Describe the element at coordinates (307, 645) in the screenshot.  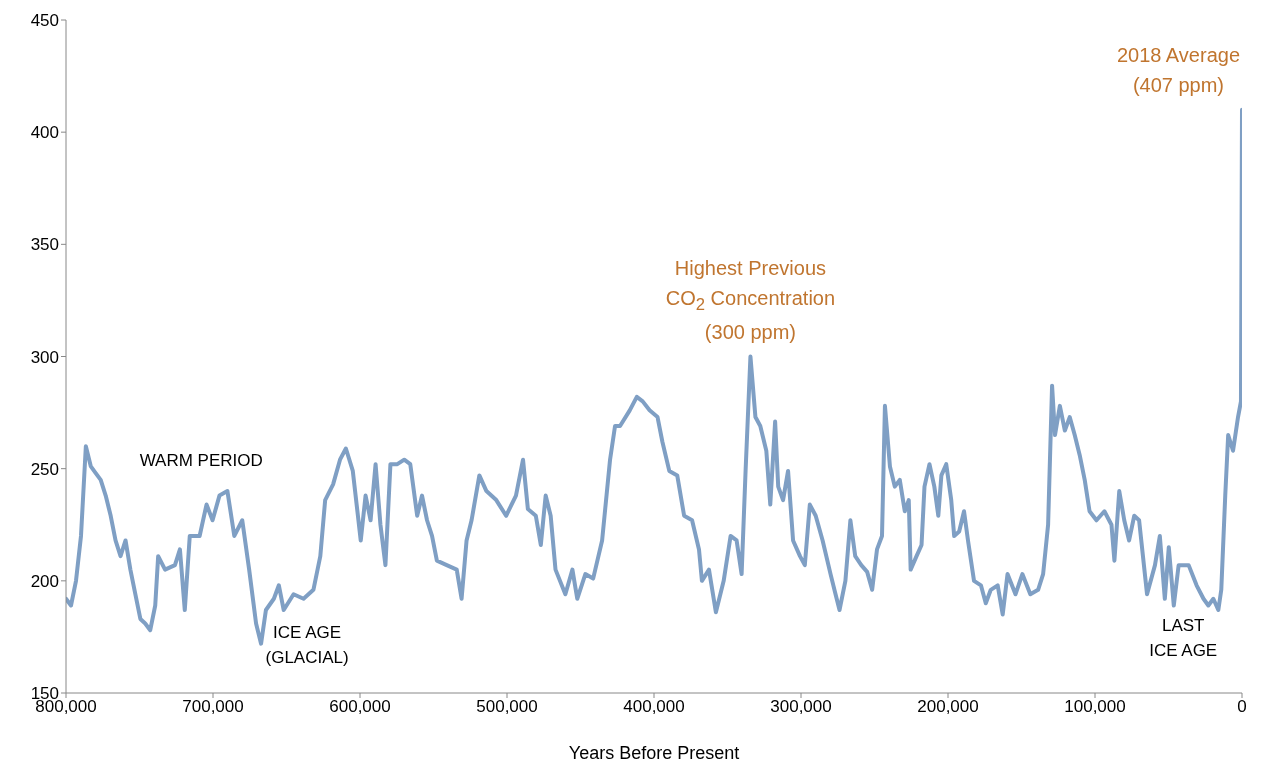
I see `annotation: ICE AGE (GLACIAL)` at that location.